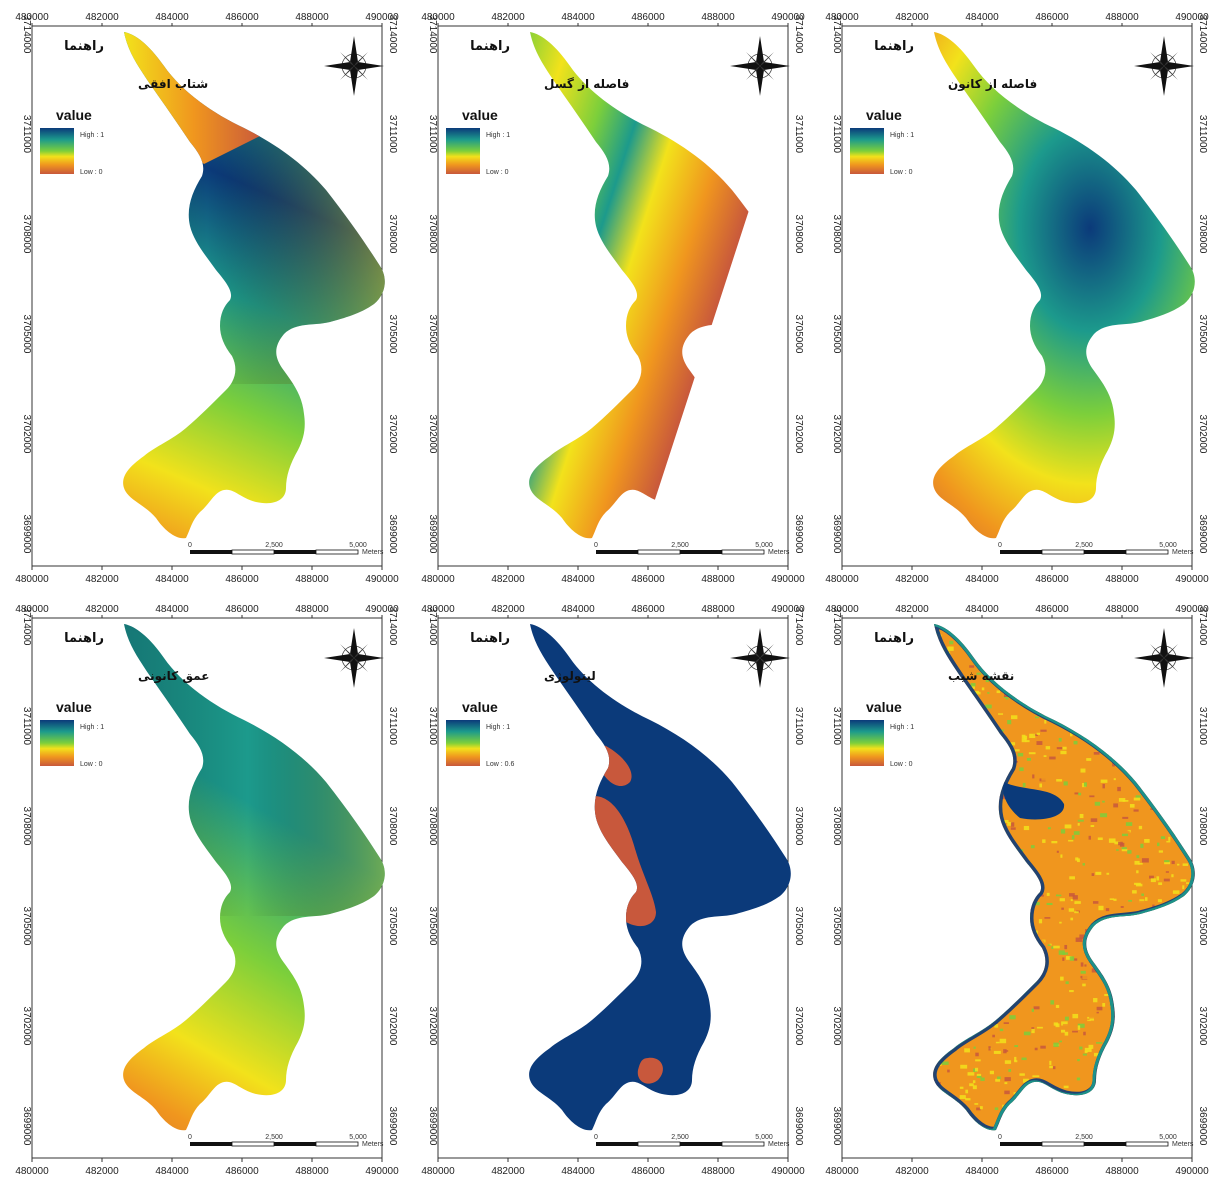 This screenshot has height=1186, width=1220. Describe the element at coordinates (981, 676) in the screenshot. I see `legend-layer-name: نقشه شیب` at that location.